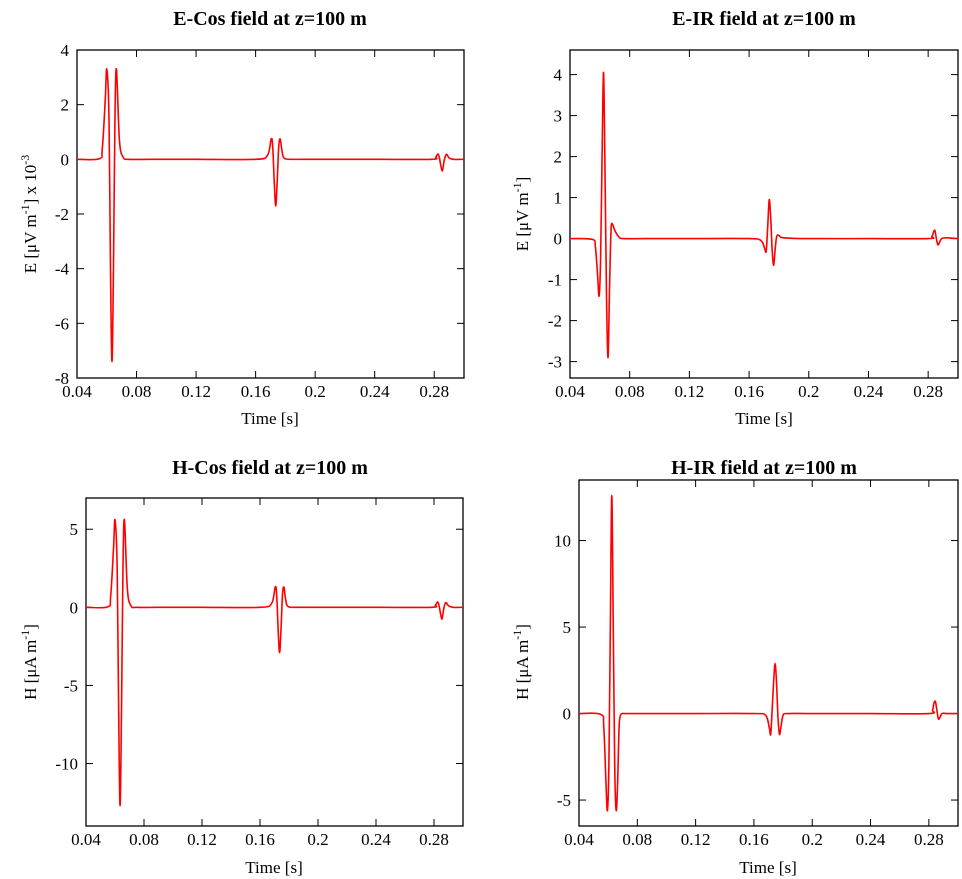 The width and height of the screenshot is (962, 879). What do you see at coordinates (555, 362) in the screenshot?
I see `y-tick-label: -3` at bounding box center [555, 362].